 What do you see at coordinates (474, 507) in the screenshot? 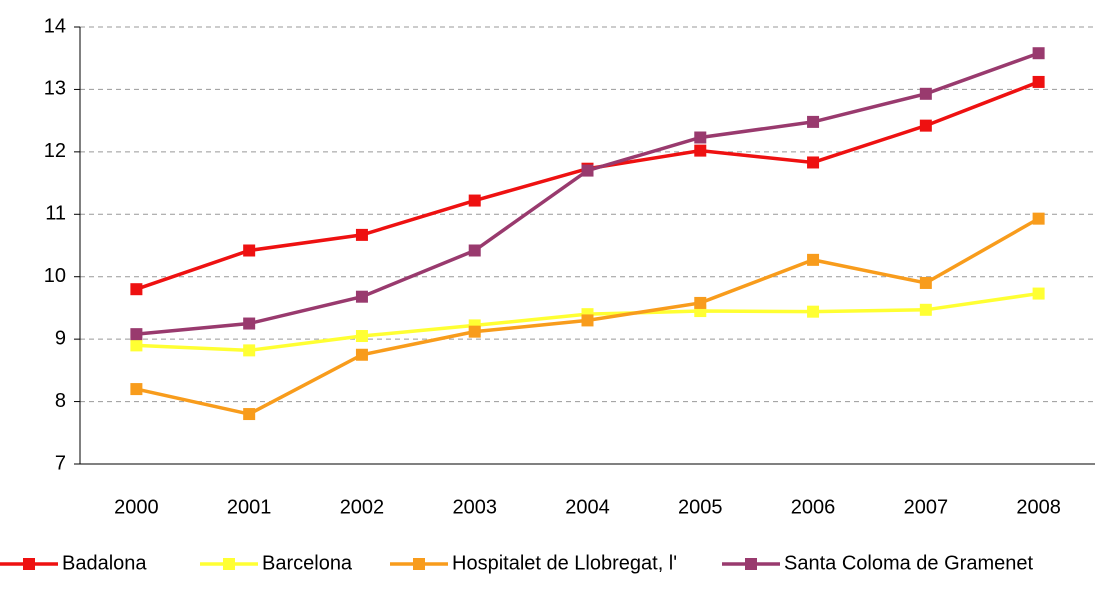
I see `x-tick-label: 2003` at bounding box center [474, 507].